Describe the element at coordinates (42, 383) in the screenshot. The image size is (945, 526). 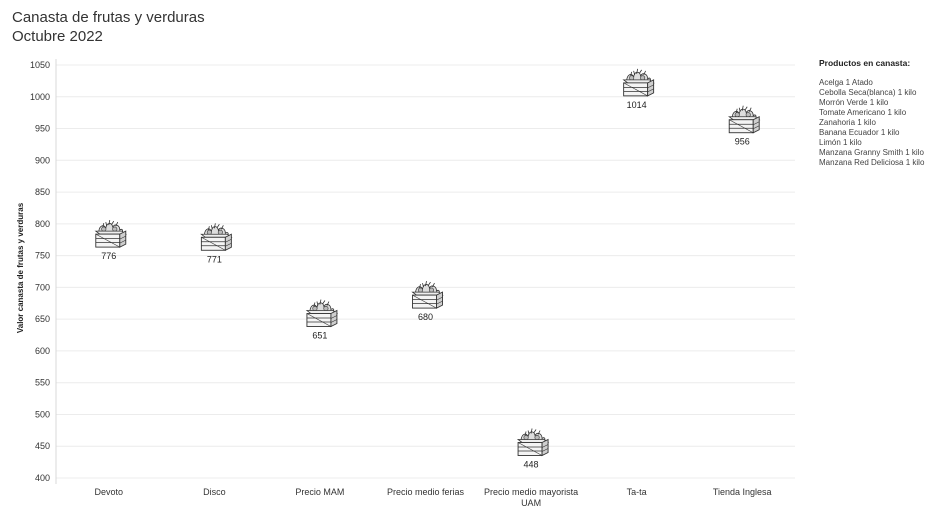
I see `y-tick-label: 550` at that location.